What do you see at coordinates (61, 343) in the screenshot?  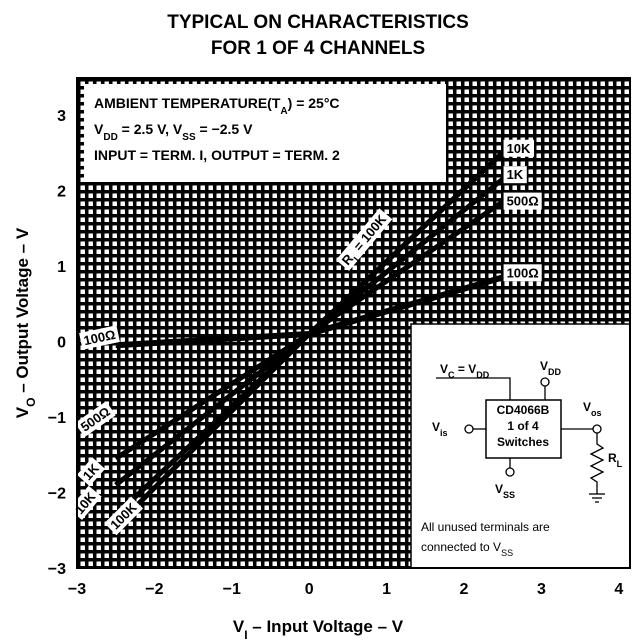 I see `y-tick-label: 0` at bounding box center [61, 343].